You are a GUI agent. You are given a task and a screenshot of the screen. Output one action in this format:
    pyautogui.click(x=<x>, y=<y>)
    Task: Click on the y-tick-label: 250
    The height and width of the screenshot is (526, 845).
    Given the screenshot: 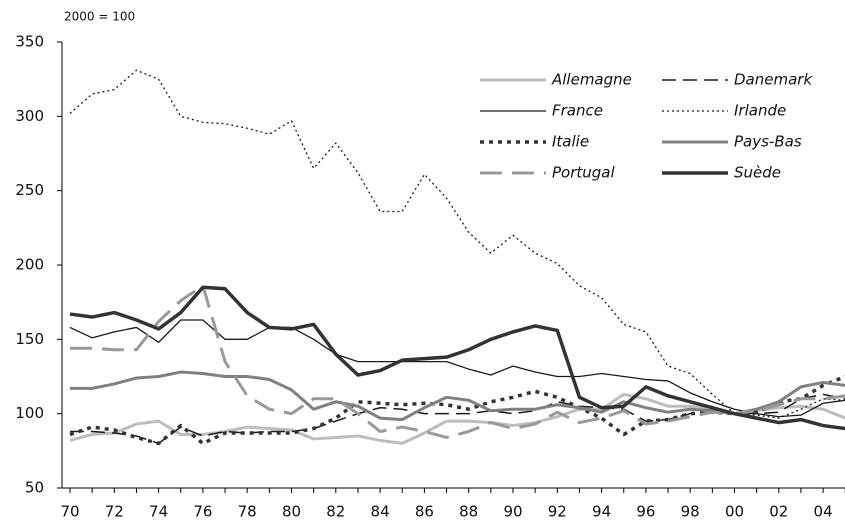 What is the action you would take?
    pyautogui.click(x=29, y=190)
    